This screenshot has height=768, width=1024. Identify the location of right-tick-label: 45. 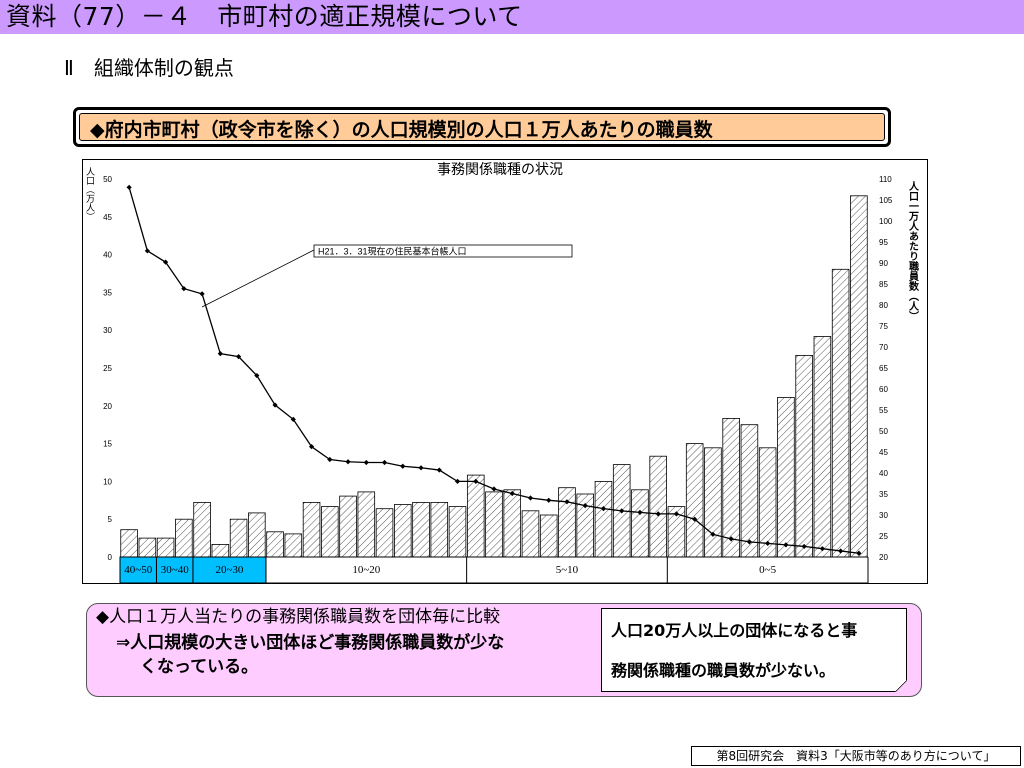
(883, 452).